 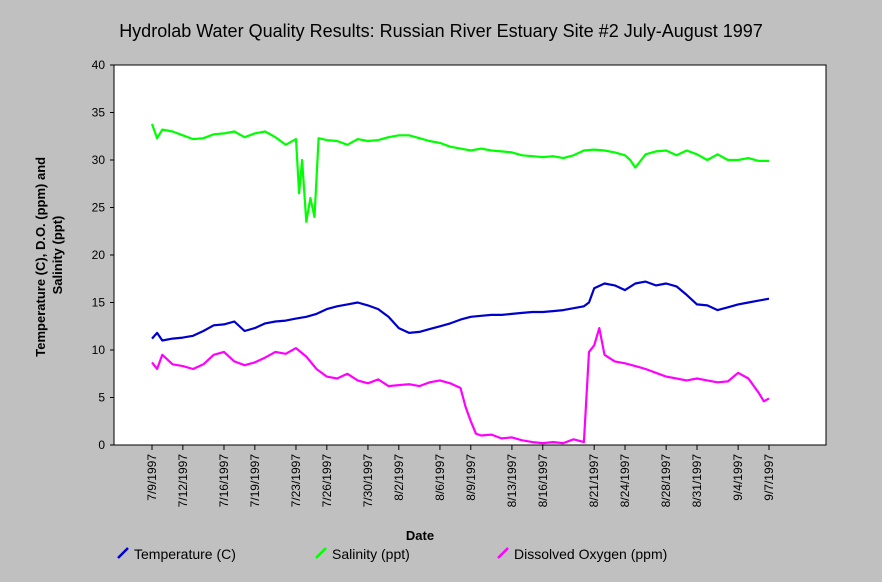 I want to click on x-tick-label: 8/13/1997, so click(x=512, y=481).